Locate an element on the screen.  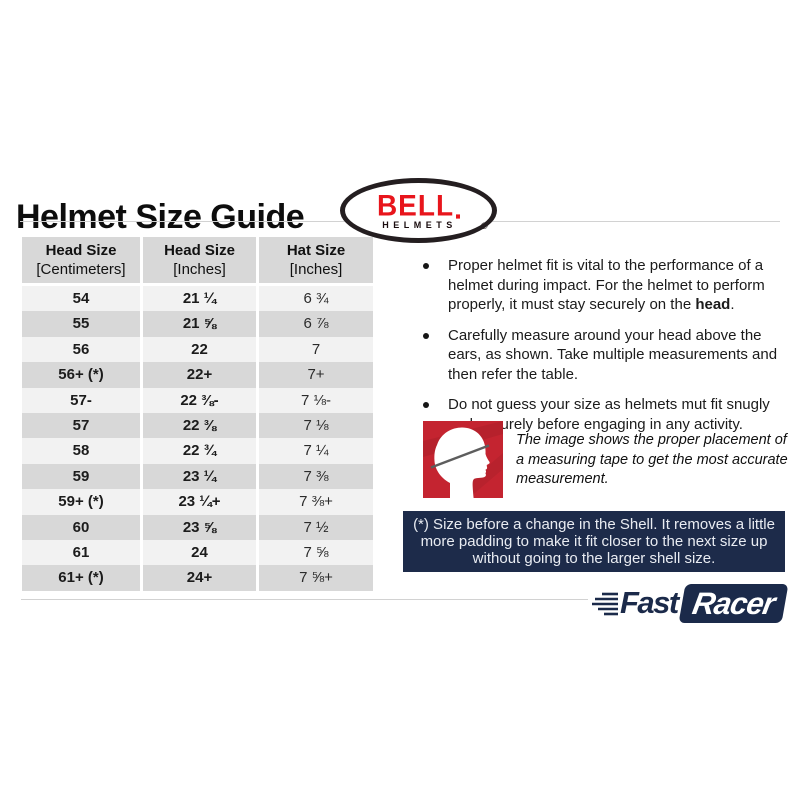
registered-trademark-icon: ® is located at coordinates (484, 226).